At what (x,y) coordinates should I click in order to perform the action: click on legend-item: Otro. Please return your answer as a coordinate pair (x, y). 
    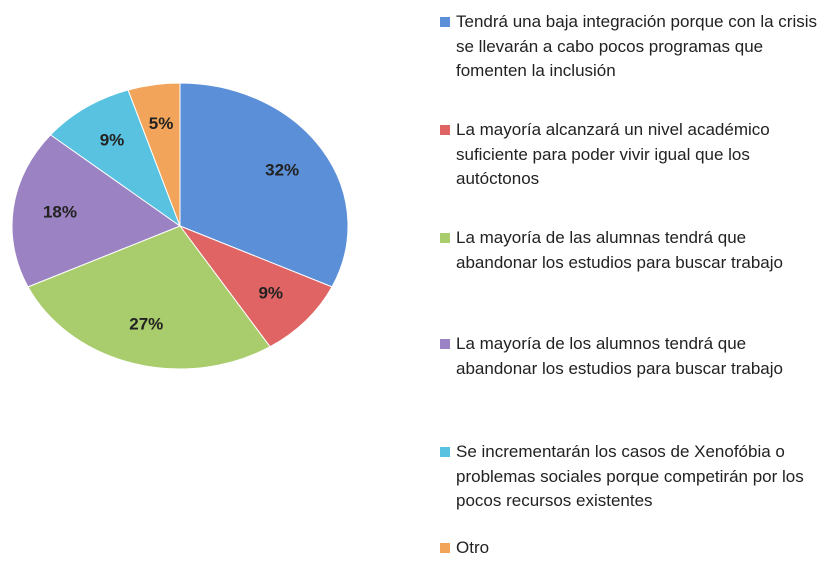
    Looking at the image, I should click on (632, 548).